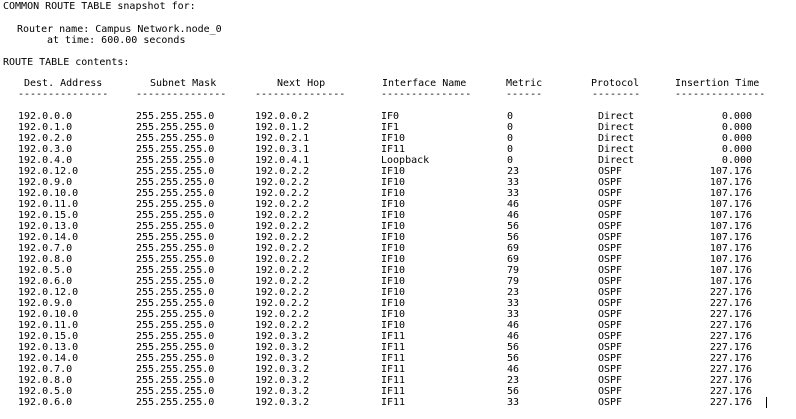 This screenshot has width=796, height=419. I want to click on underline-metric: ------, so click(524, 94).